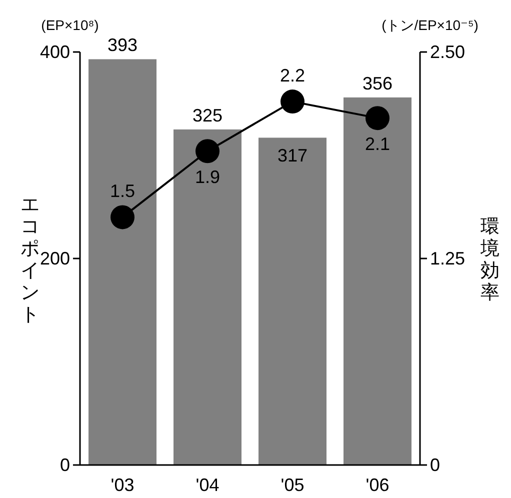 Image resolution: width=511 pixels, height=498 pixels. Describe the element at coordinates (122, 45) in the screenshot. I see `data-label: 393` at that location.